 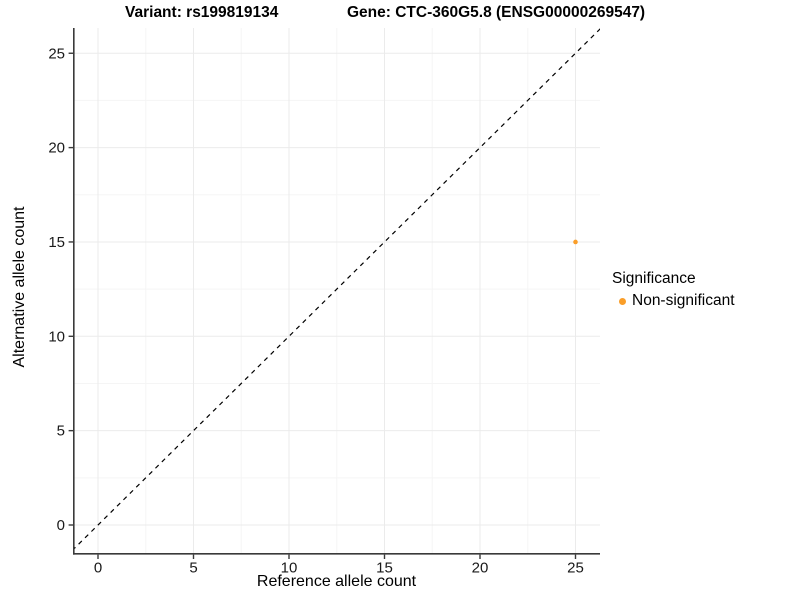 What do you see at coordinates (673, 290) in the screenshot?
I see `legend: Significance Non-significant` at bounding box center [673, 290].